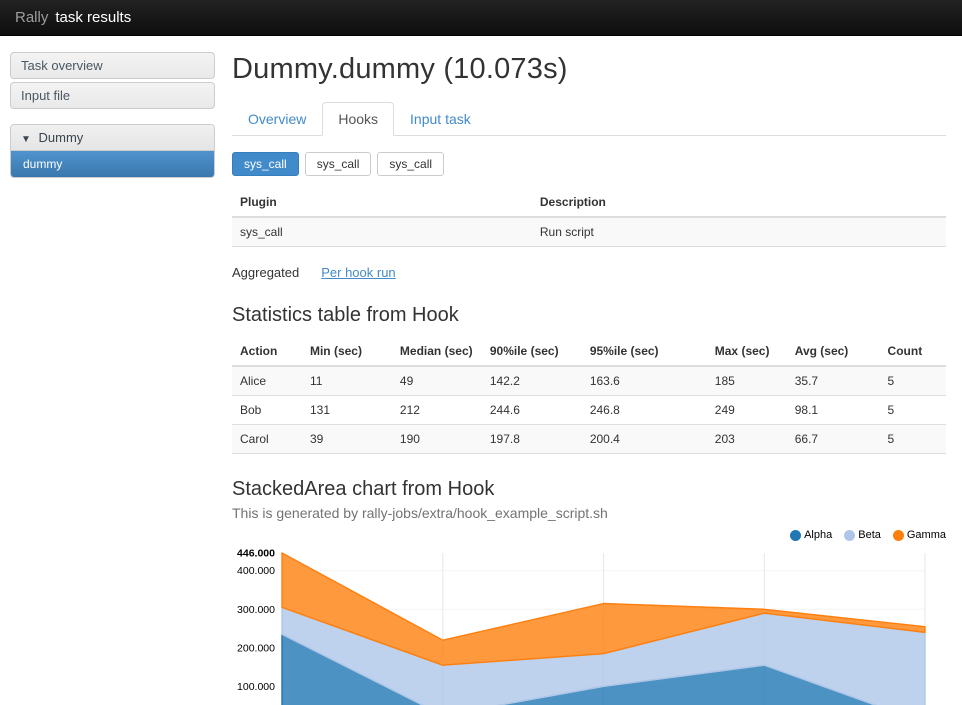 Image resolution: width=962 pixels, height=705 pixels. I want to click on statistics-table-title: Statistics table from Hook, so click(345, 315).